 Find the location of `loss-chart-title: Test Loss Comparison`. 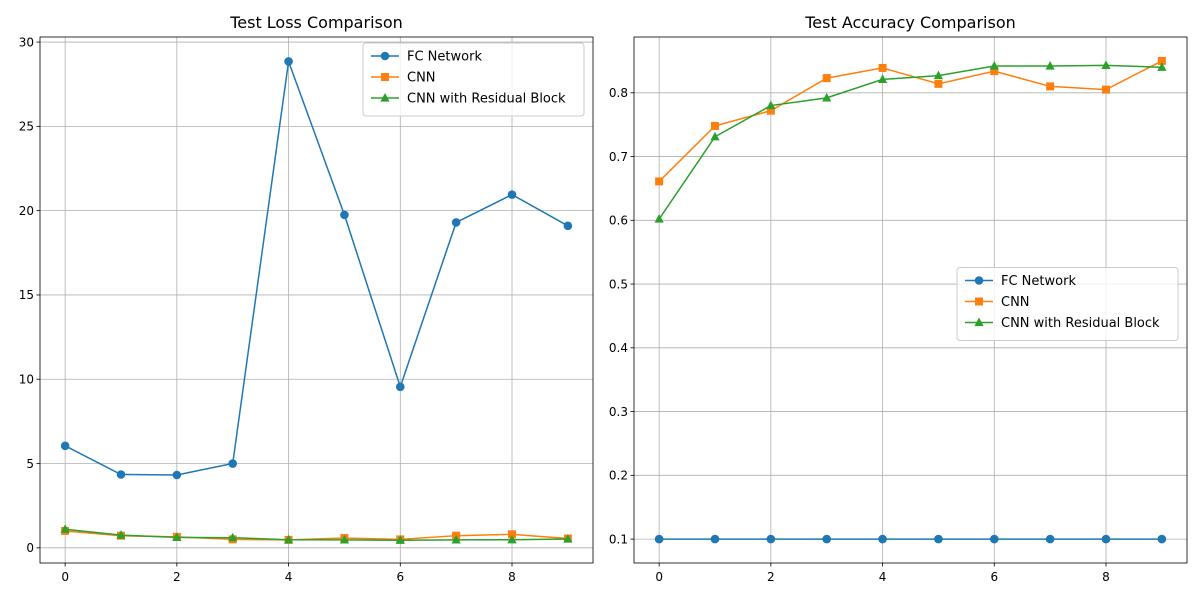

loss-chart-title: Test Loss Comparison is located at coordinates (316, 22).